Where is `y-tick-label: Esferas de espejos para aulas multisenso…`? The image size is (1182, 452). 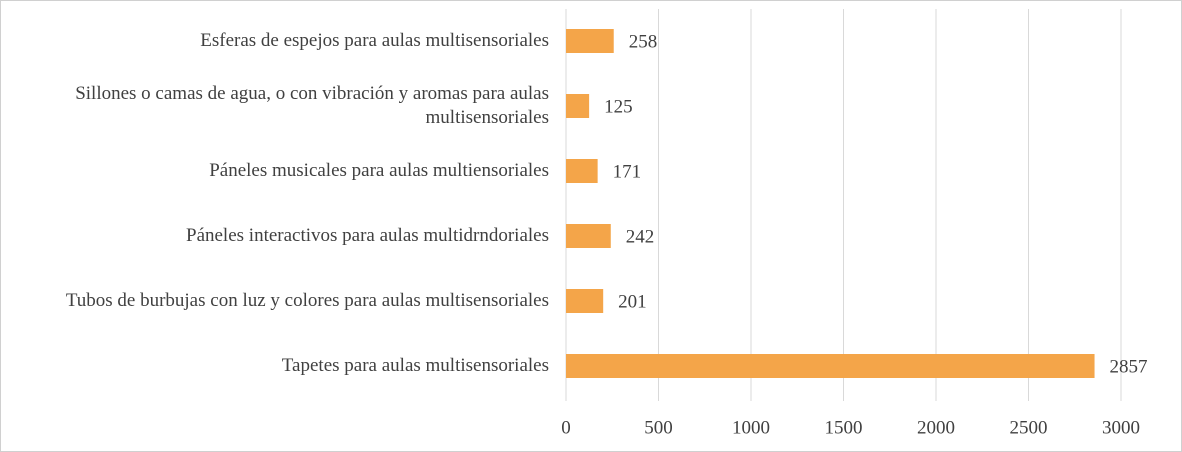 y-tick-label: Esferas de espejos para aulas multisenso… is located at coordinates (374, 40).